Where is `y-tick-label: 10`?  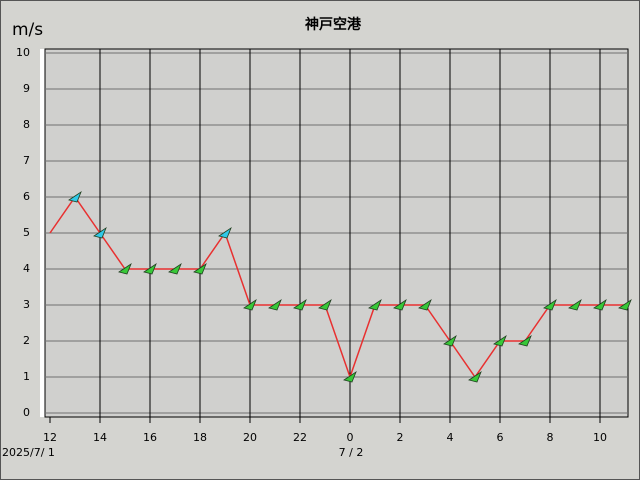 y-tick-label: 10 is located at coordinates (23, 52).